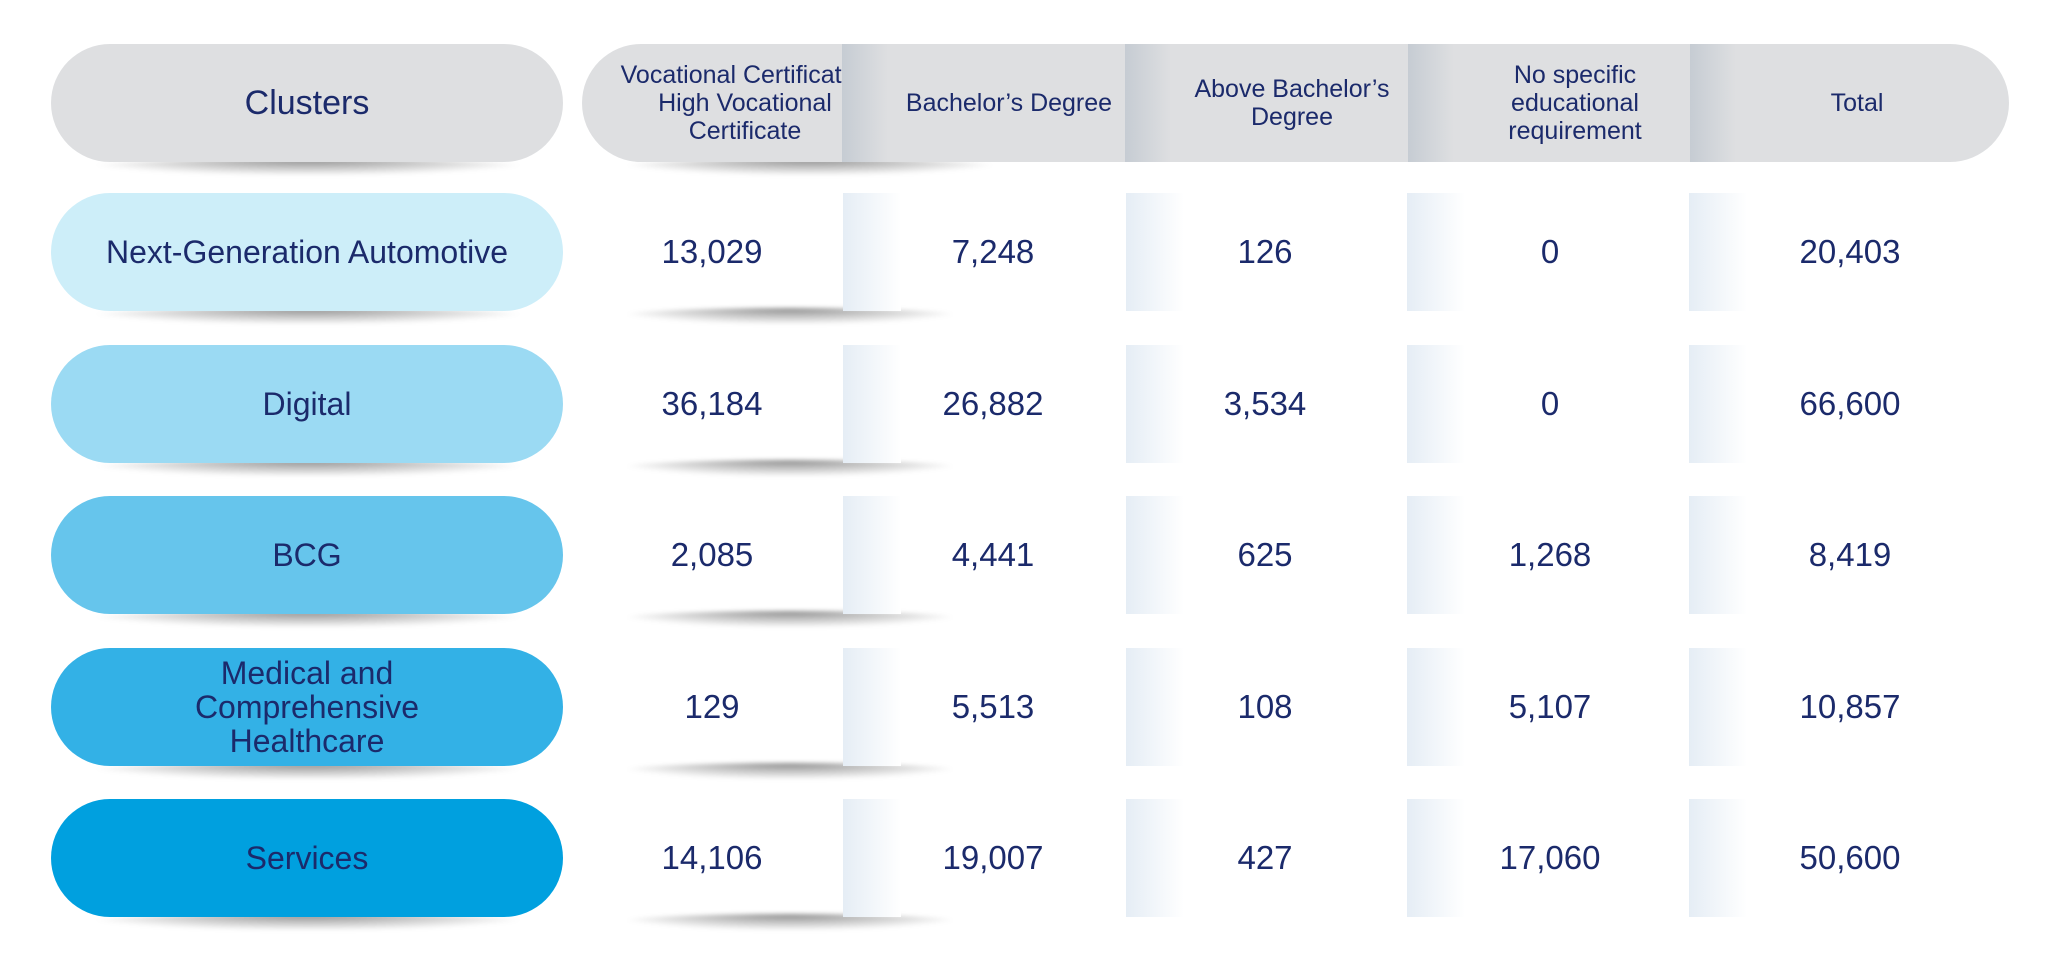 The width and height of the screenshot is (2048, 964). Describe the element at coordinates (1550, 857) in the screenshot. I see `table-cell: 17,060` at that location.